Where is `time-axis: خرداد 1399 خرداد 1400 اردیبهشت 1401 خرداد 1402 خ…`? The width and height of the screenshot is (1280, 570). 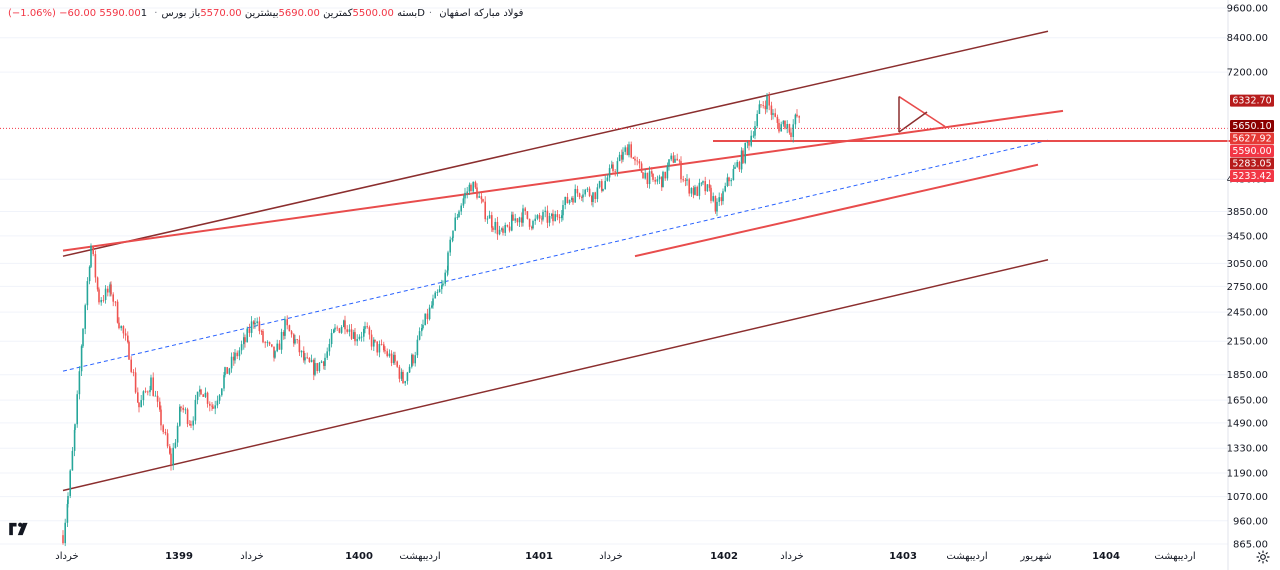
time-axis: خرداد 1399 خرداد 1400 اردیبهشت 1401 خرداد 1402 خ… is located at coordinates (625, 556).